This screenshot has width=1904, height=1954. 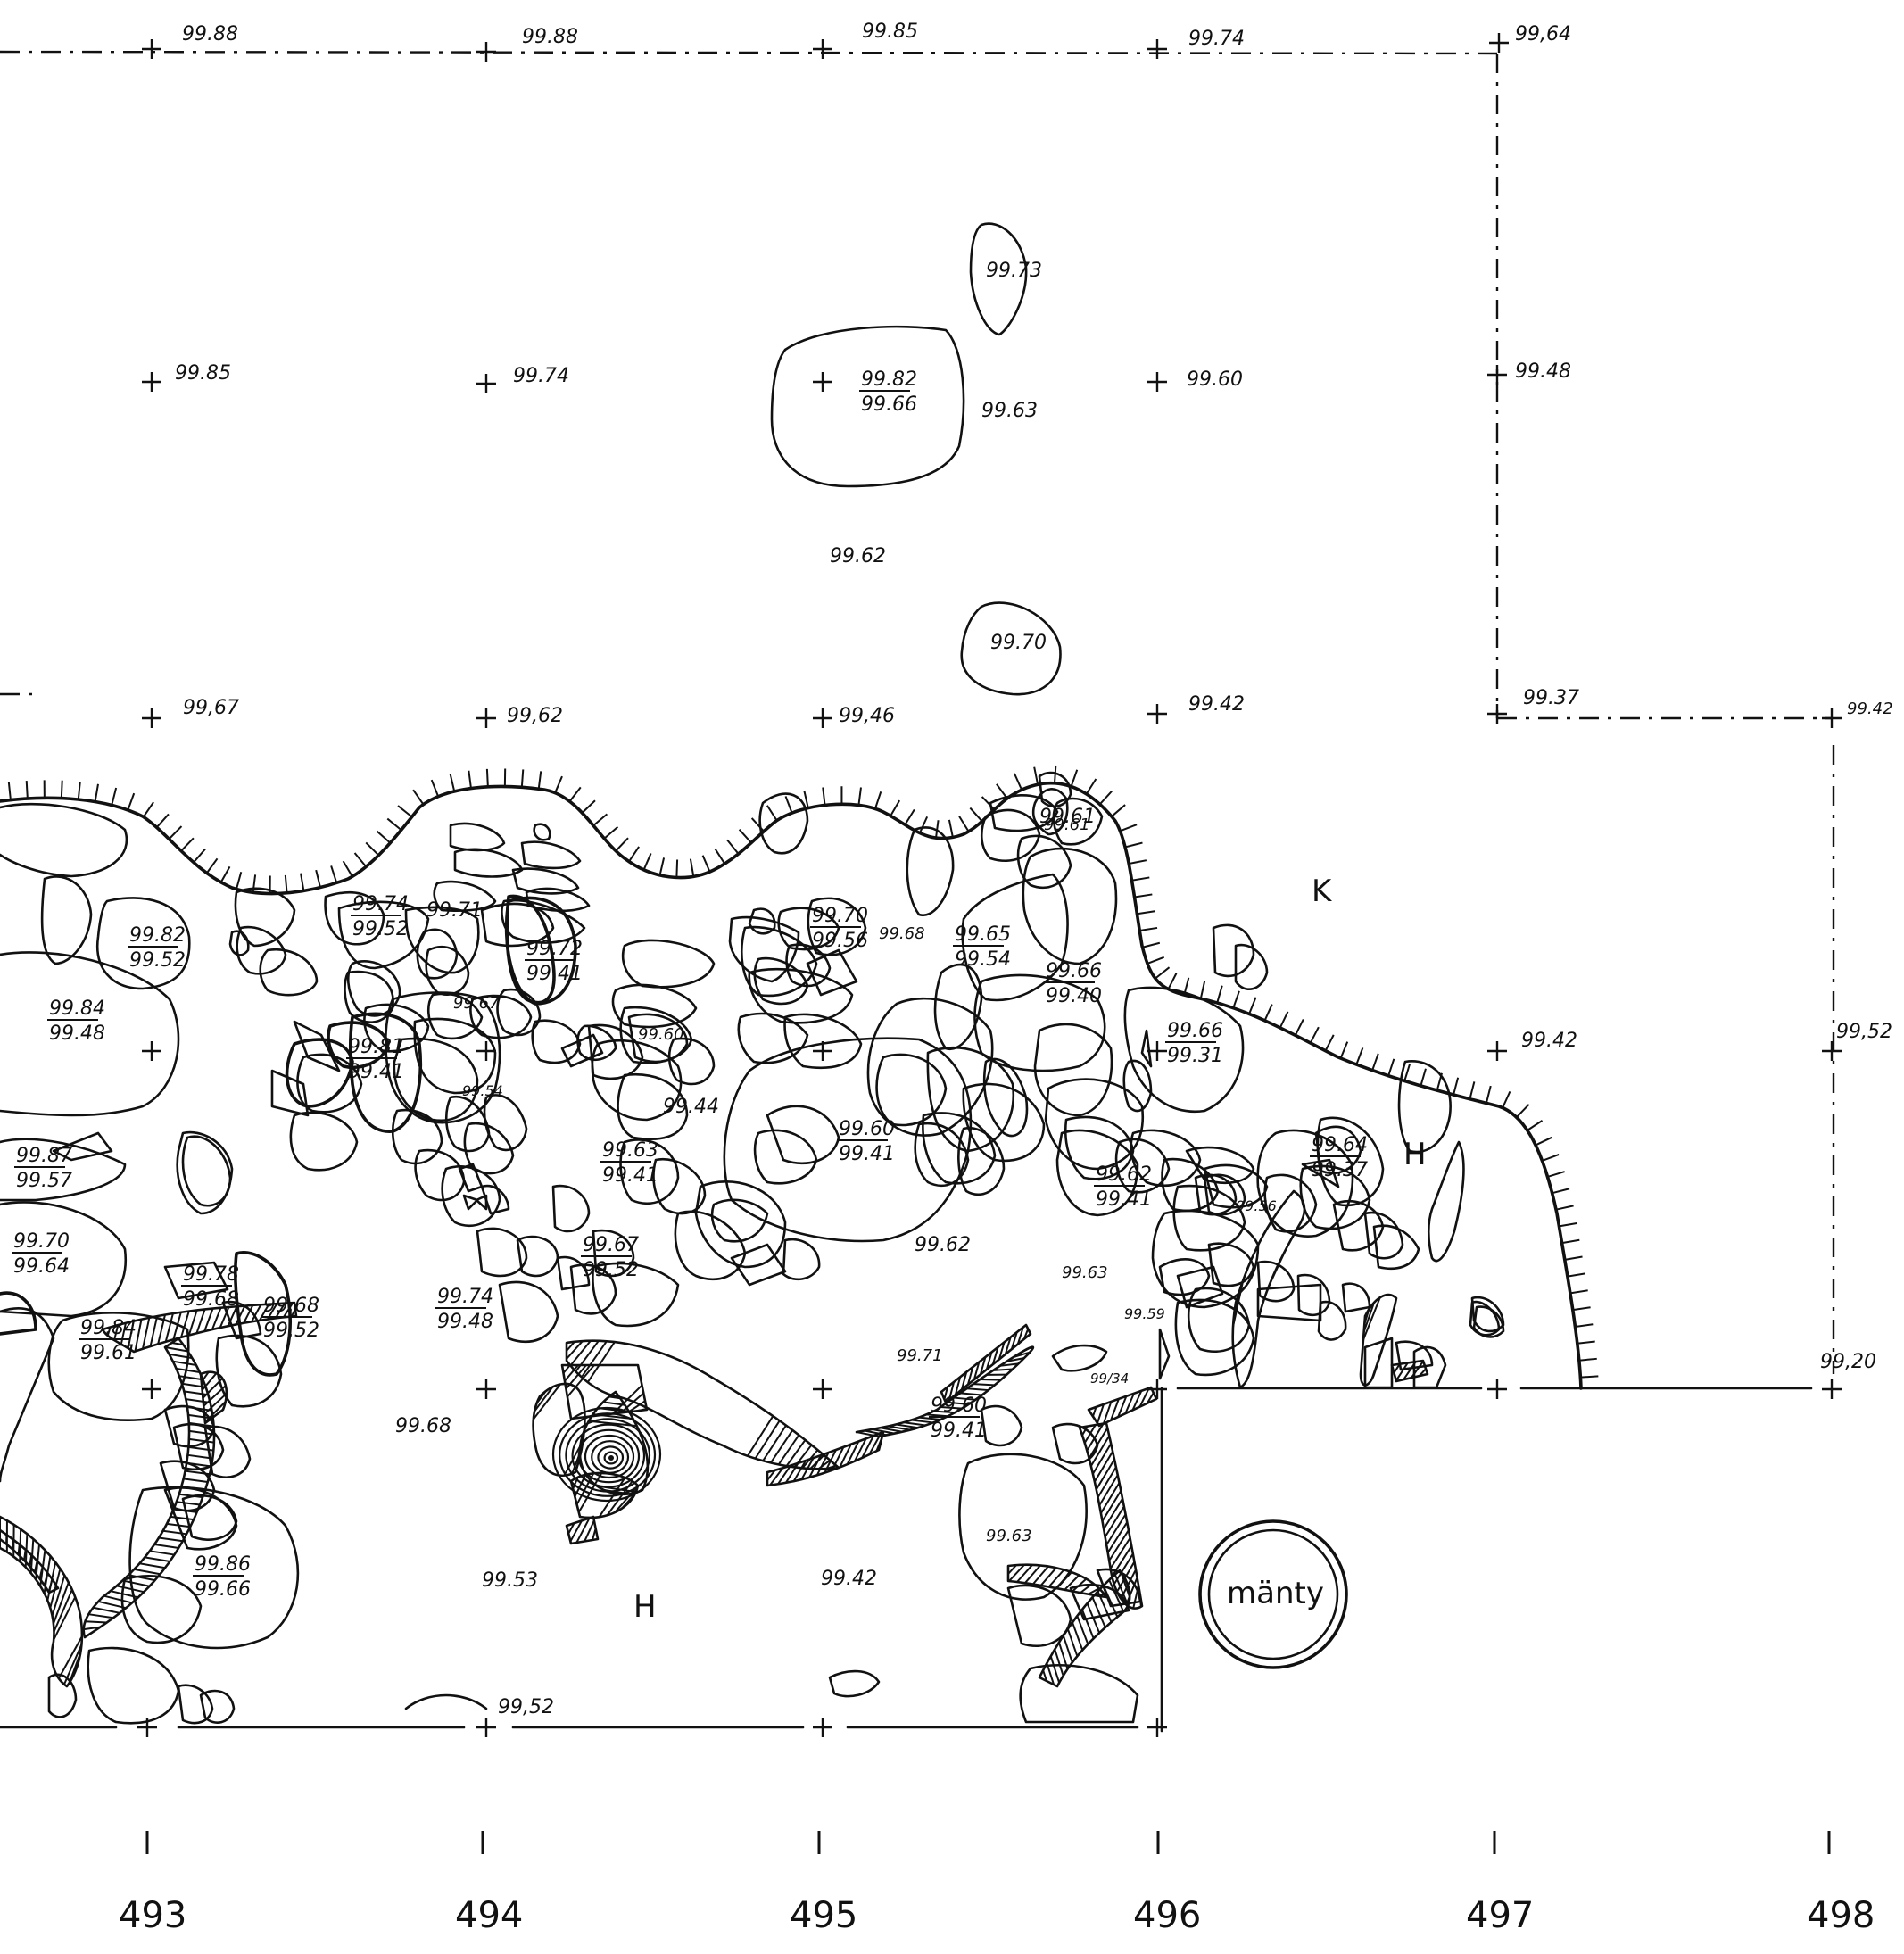 What do you see at coordinates (1073, 983) in the screenshot?
I see `stone-label: 99.66 99.40` at bounding box center [1073, 983].